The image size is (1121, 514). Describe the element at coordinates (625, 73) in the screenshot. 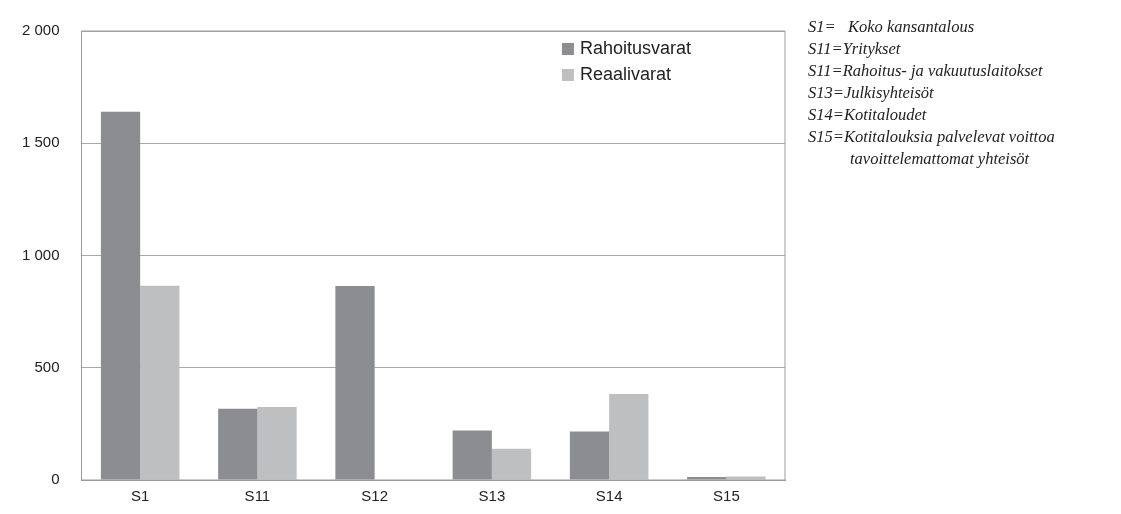

I see `legend-label: Reaalivarat` at that location.